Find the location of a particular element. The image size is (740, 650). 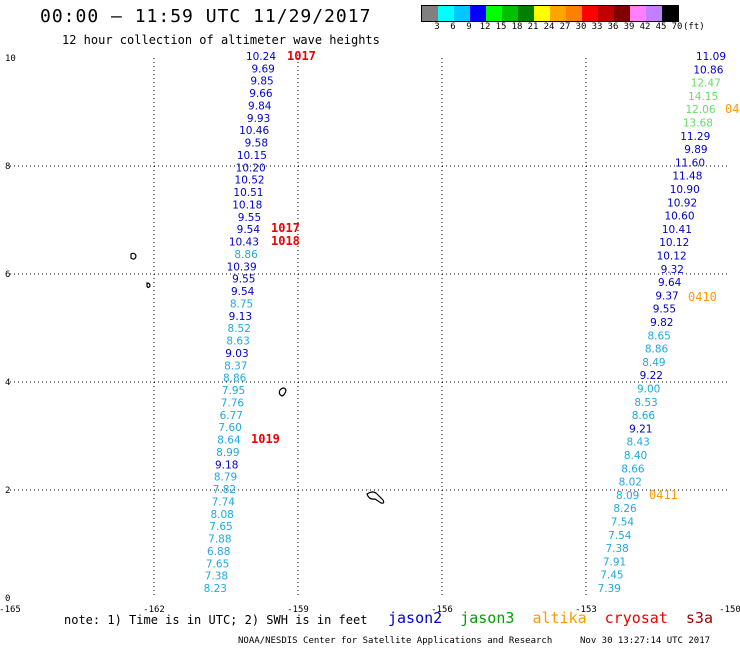

wave-height-label: 9.93 is located at coordinates (258, 119).